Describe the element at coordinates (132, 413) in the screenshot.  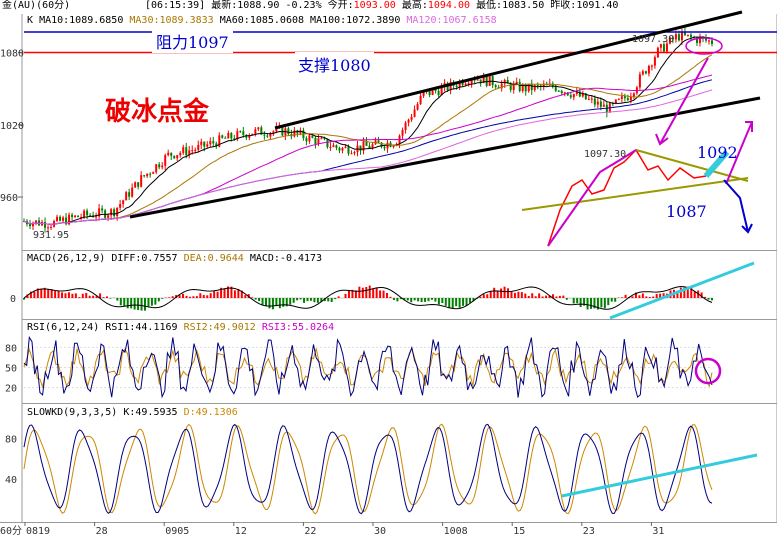
I see `kd-legend: SLOWKD(9,3,3,5) K:49.5935 D:49.1306` at that location.